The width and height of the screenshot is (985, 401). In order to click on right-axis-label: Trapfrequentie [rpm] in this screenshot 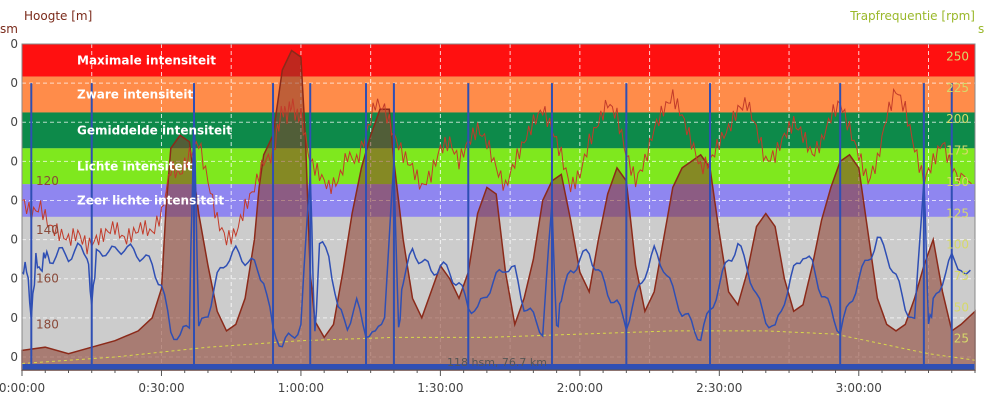, I will do `click(912, 16)`.